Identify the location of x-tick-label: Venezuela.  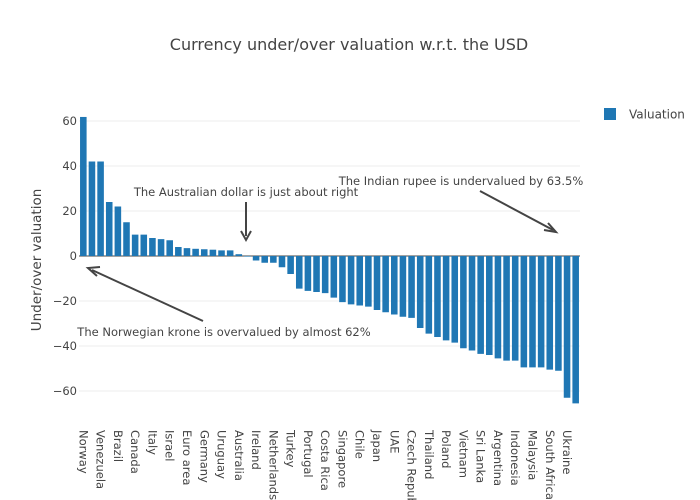
(101, 459).